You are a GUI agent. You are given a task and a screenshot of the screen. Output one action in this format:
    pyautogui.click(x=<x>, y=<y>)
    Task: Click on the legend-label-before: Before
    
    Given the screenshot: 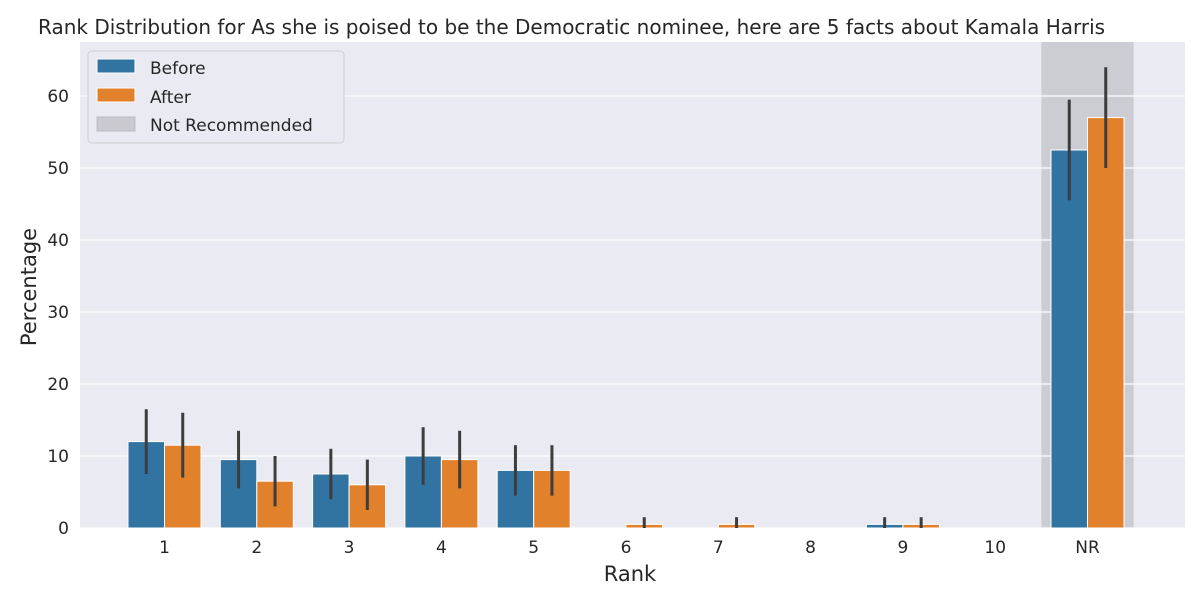 What is the action you would take?
    pyautogui.click(x=178, y=69)
    